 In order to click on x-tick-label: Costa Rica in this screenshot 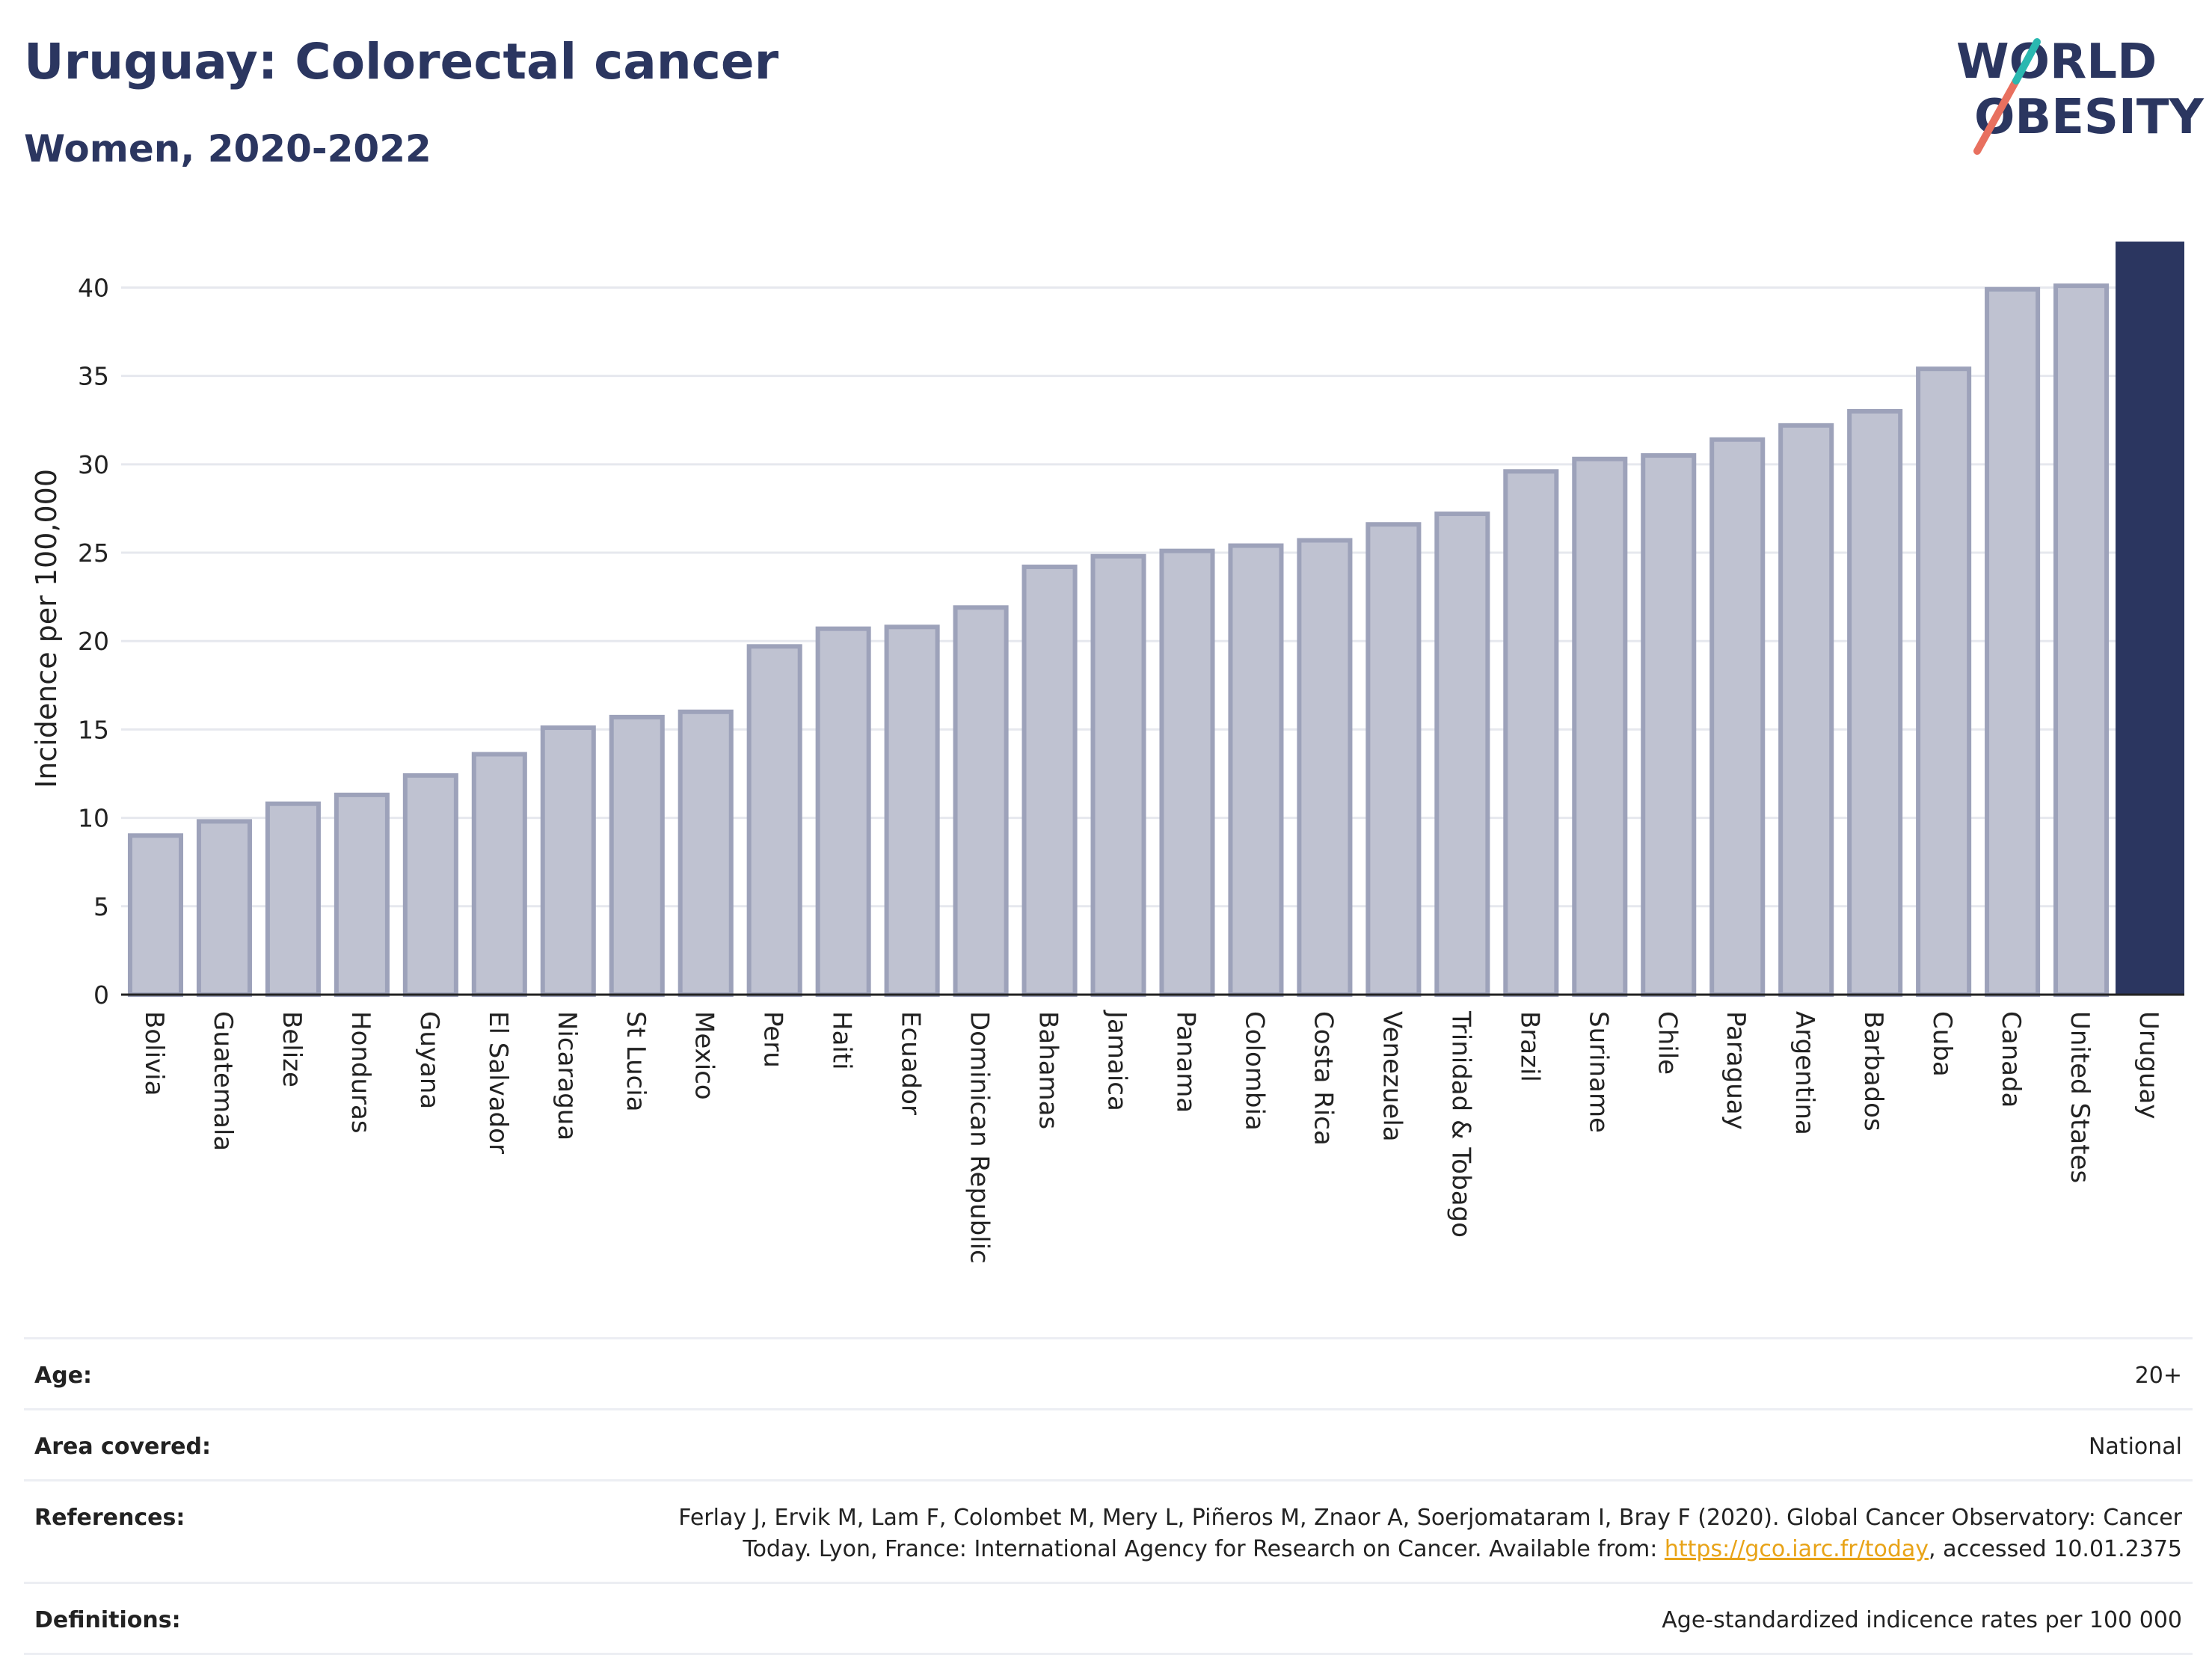, I will do `click(1323, 1078)`.